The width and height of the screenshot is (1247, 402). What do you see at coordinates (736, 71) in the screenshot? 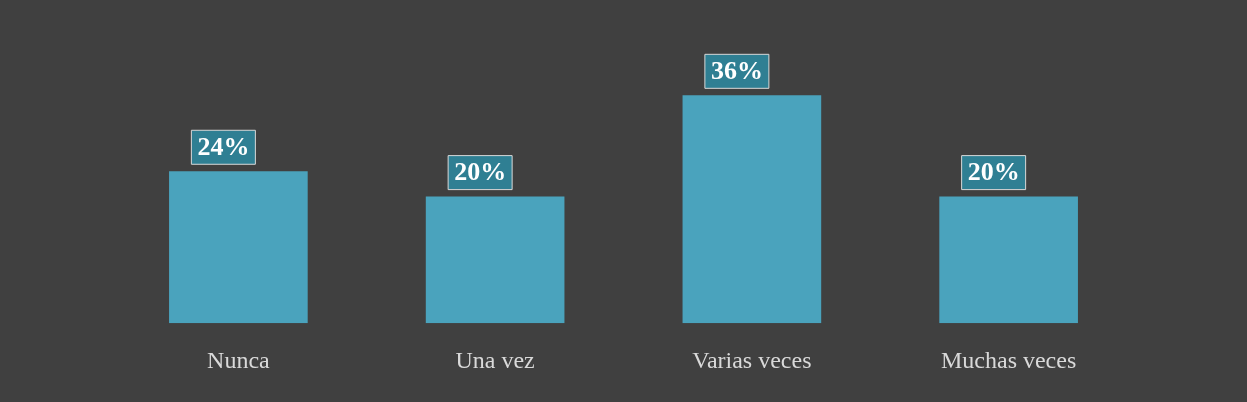
I see `data-label: 36%` at bounding box center [736, 71].